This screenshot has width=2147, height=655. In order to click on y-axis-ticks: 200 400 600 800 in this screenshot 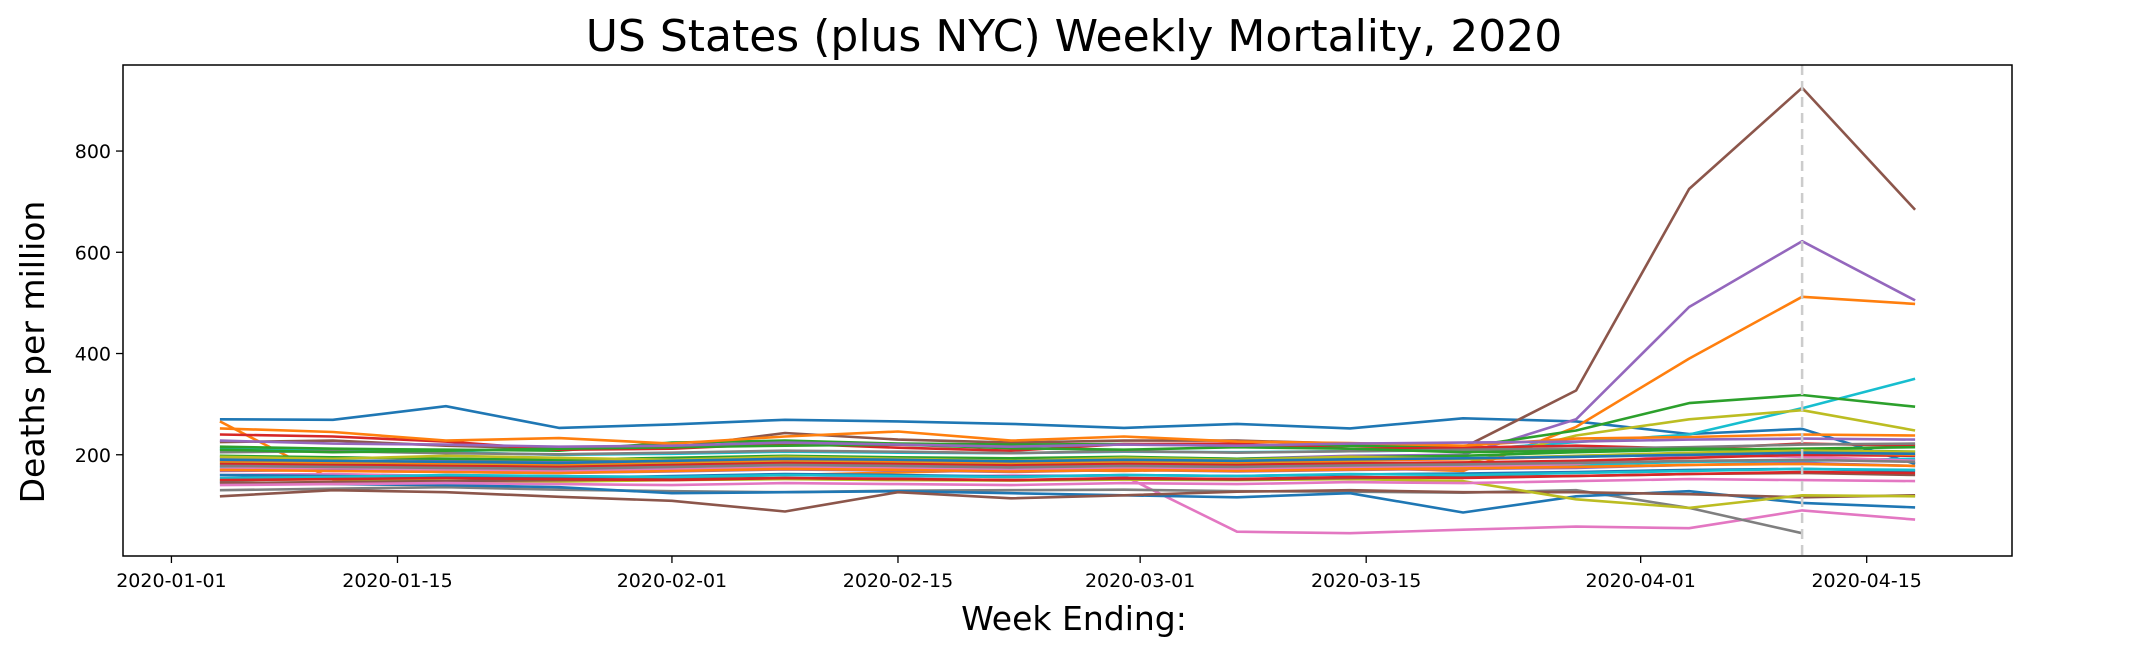, I will do `click(99, 304)`.